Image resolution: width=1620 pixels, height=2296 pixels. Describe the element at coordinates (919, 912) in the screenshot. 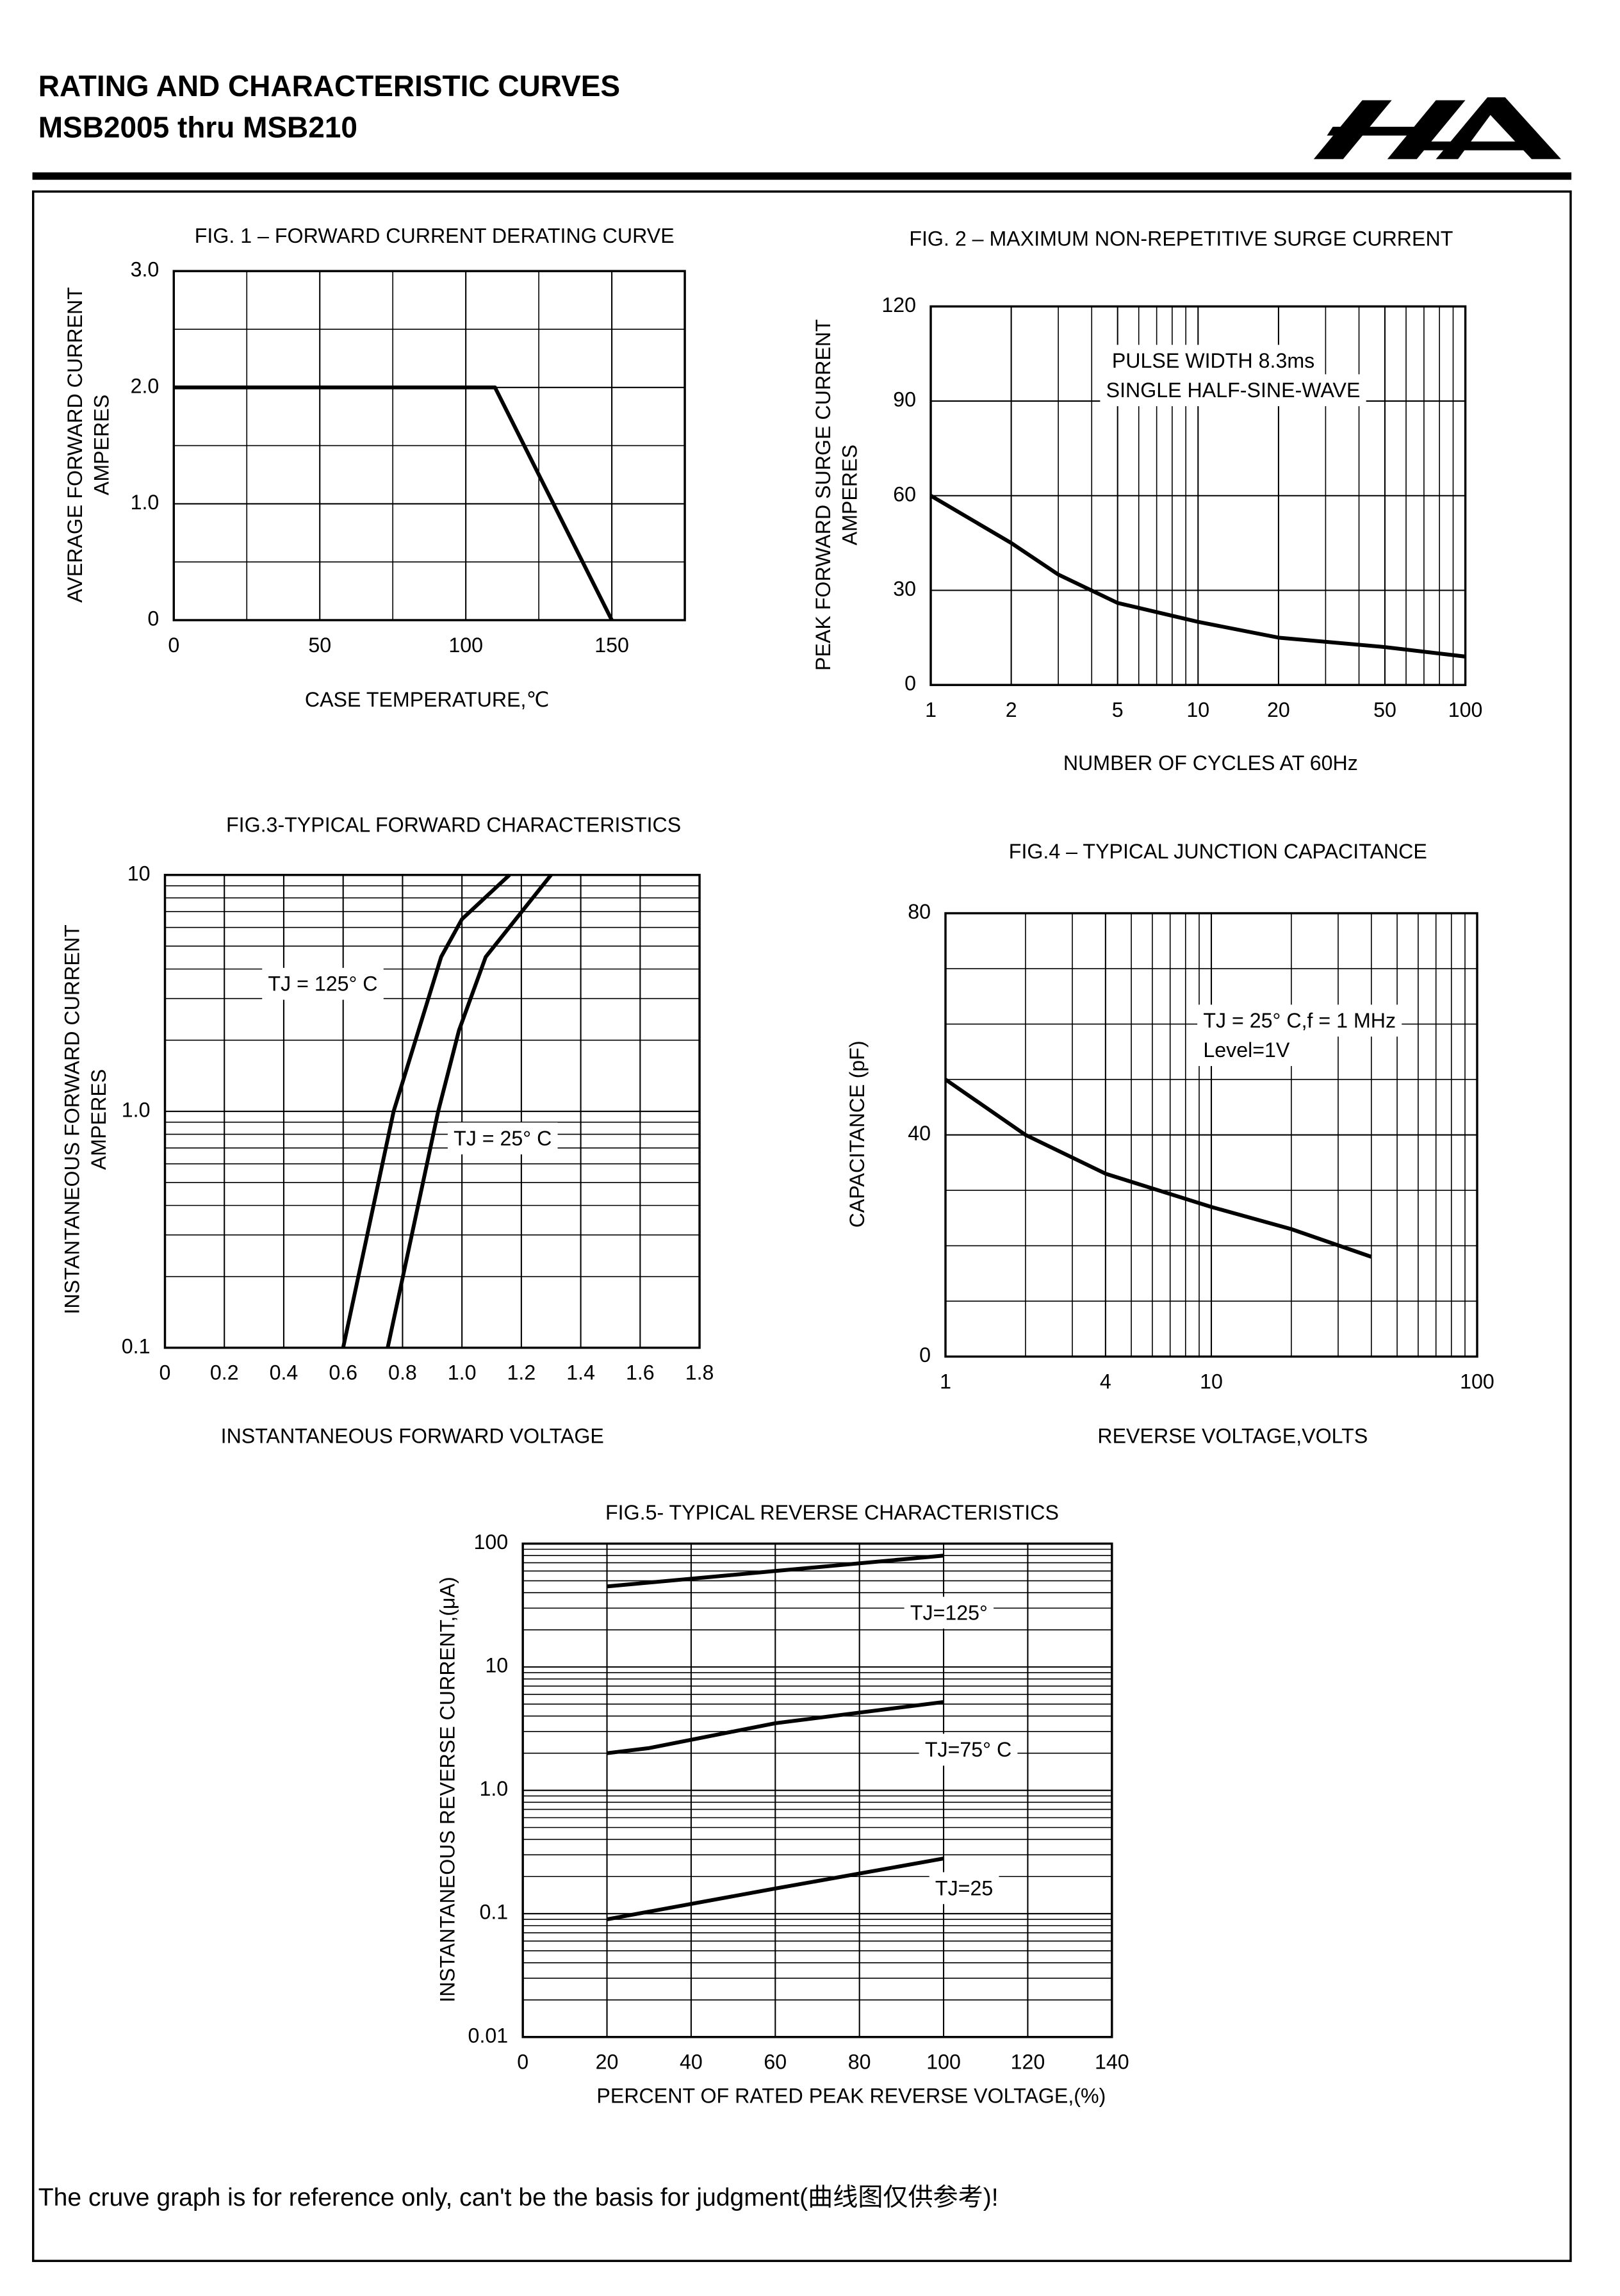

I see `y-tick-label: 80` at that location.